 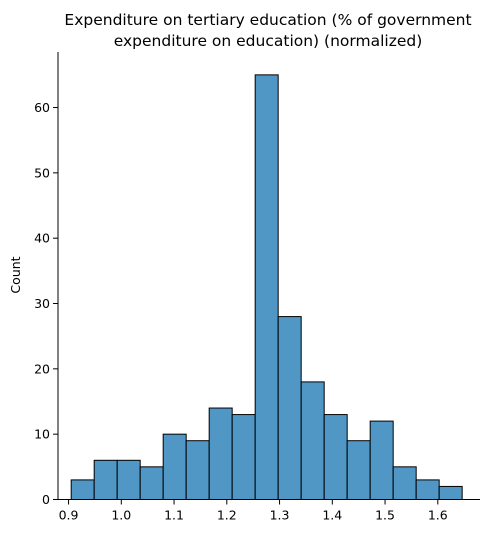 What do you see at coordinates (174, 515) in the screenshot?
I see `x-tick-label: 1.1` at bounding box center [174, 515].